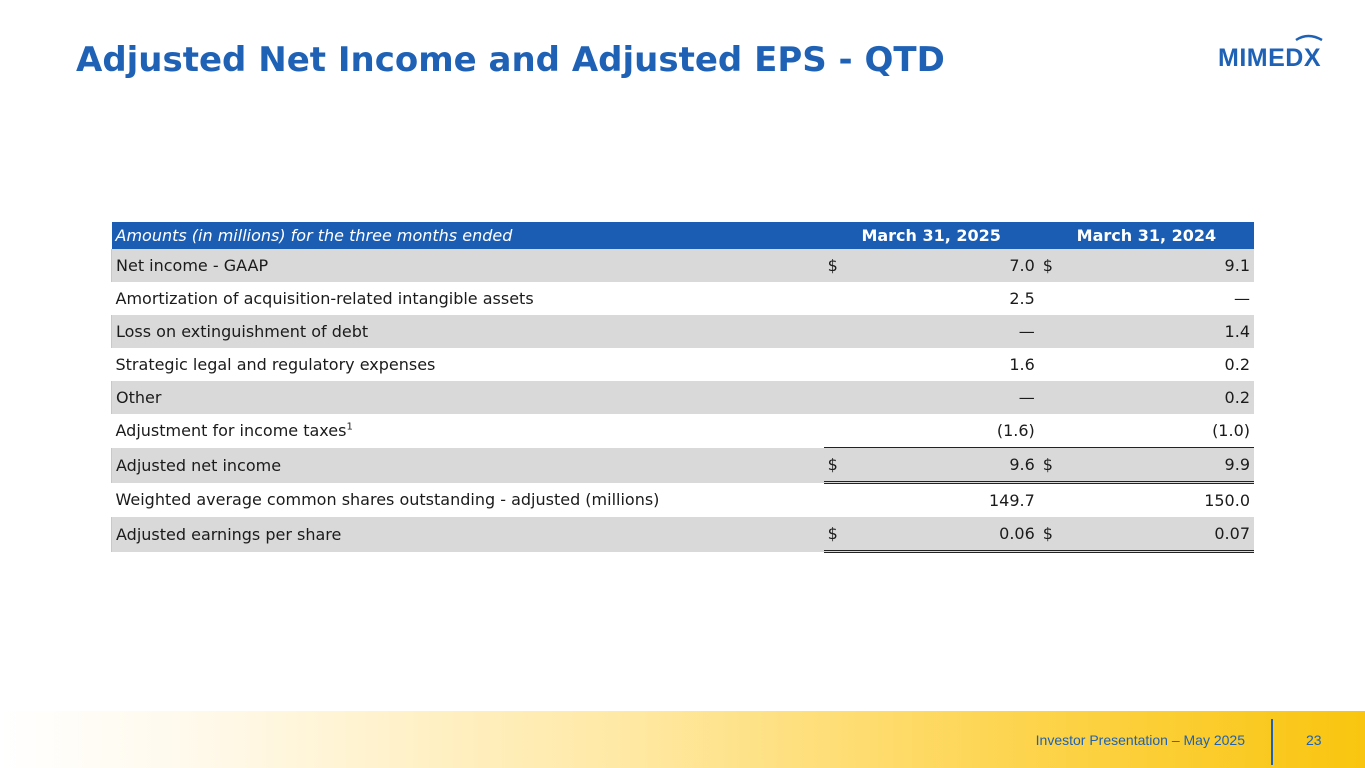 The width and height of the screenshot is (1365, 768). Describe the element at coordinates (275, 364) in the screenshot. I see `row-label: Strategic legal and regulatory expenses` at that location.